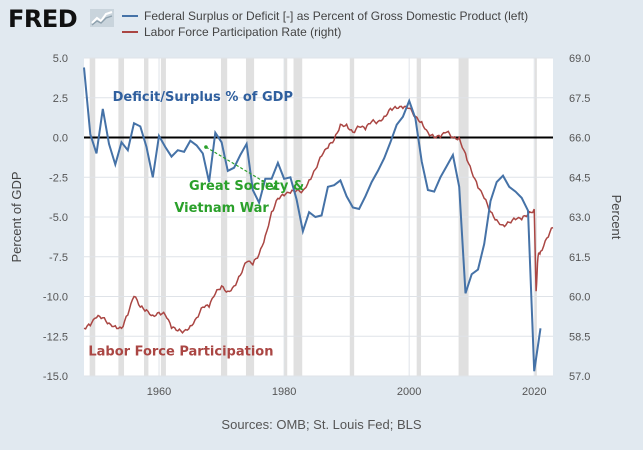 This screenshot has width=643, height=450. I want to click on y-tick-right-6: 60.0, so click(579, 298).